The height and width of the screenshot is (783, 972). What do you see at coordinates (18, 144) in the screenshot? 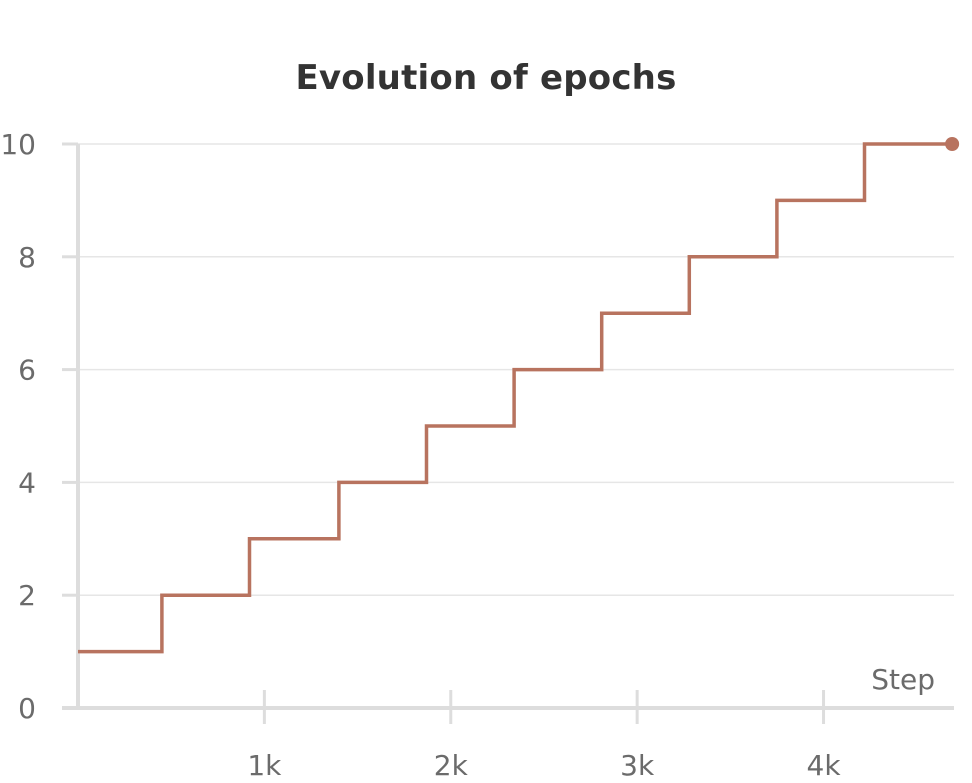
I see `y-tick-label: 10` at bounding box center [18, 144].